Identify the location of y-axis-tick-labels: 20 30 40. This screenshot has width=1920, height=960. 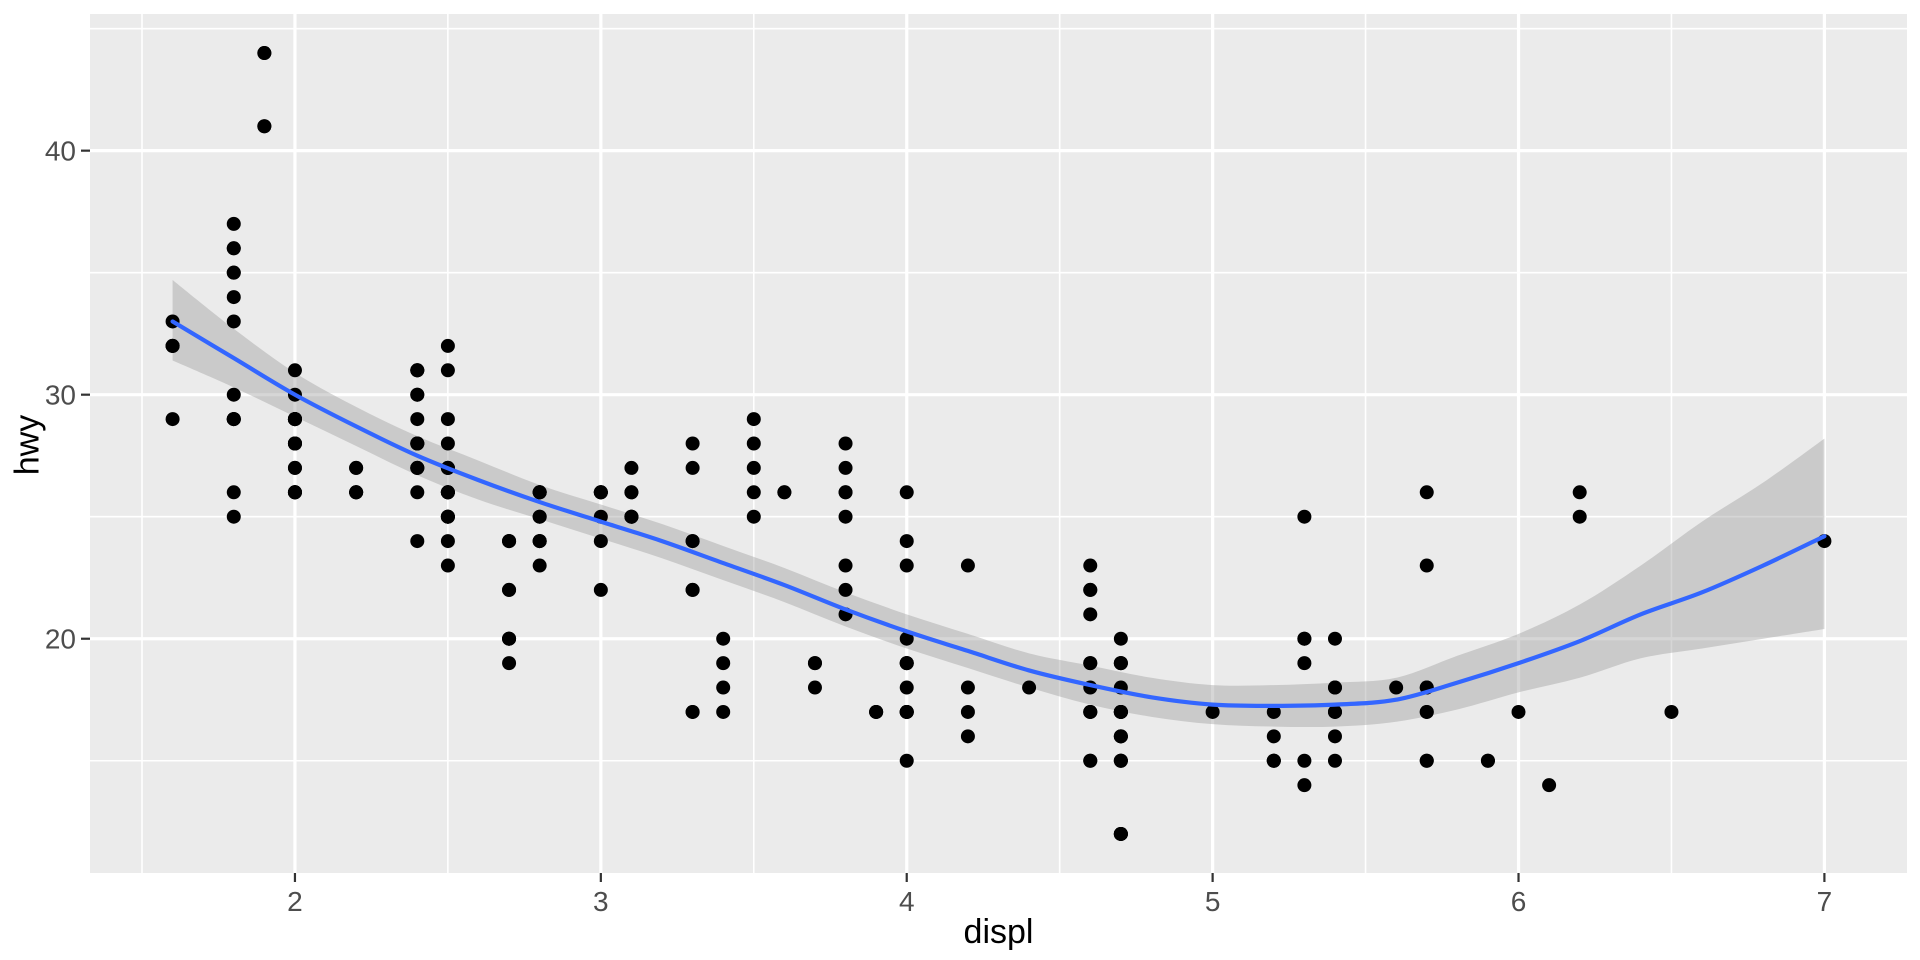
(60, 395).